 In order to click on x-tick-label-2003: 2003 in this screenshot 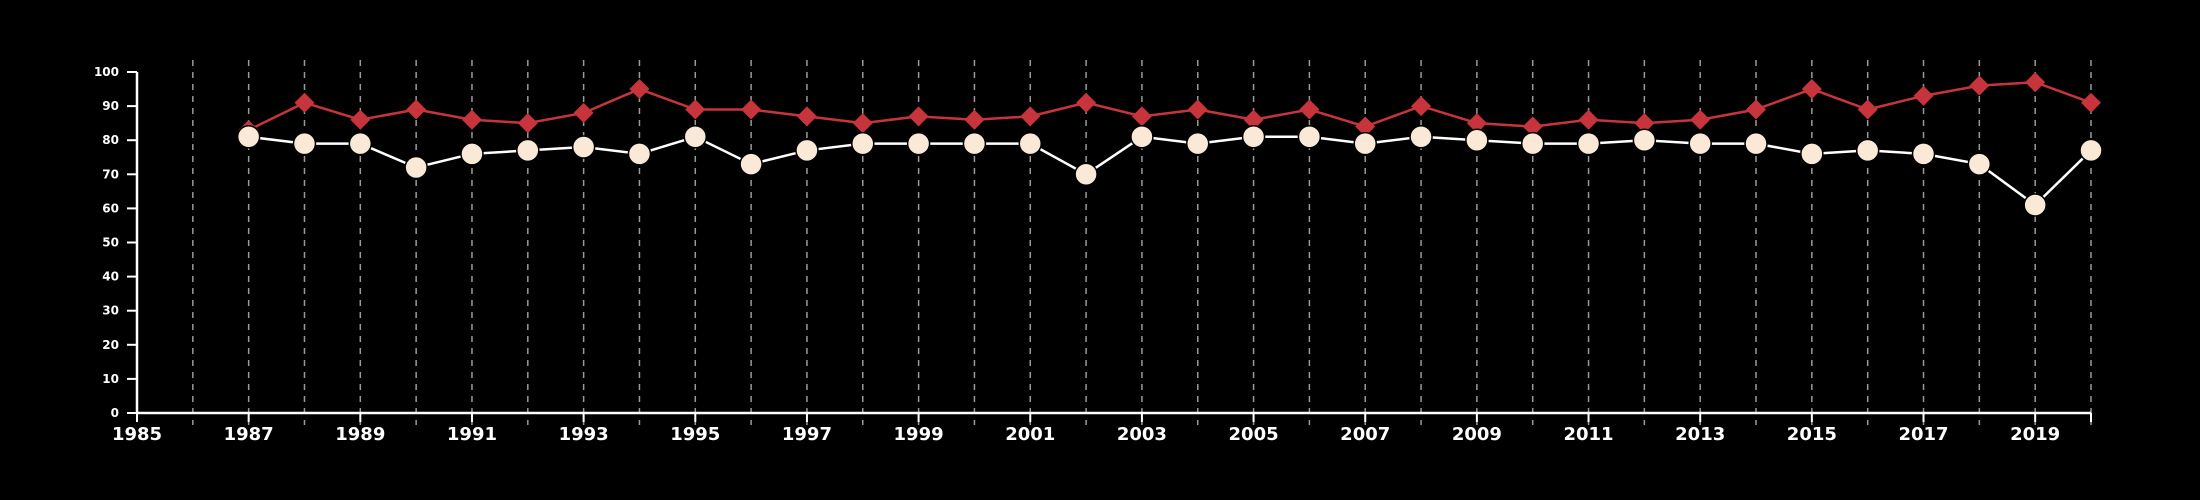, I will do `click(1142, 434)`.